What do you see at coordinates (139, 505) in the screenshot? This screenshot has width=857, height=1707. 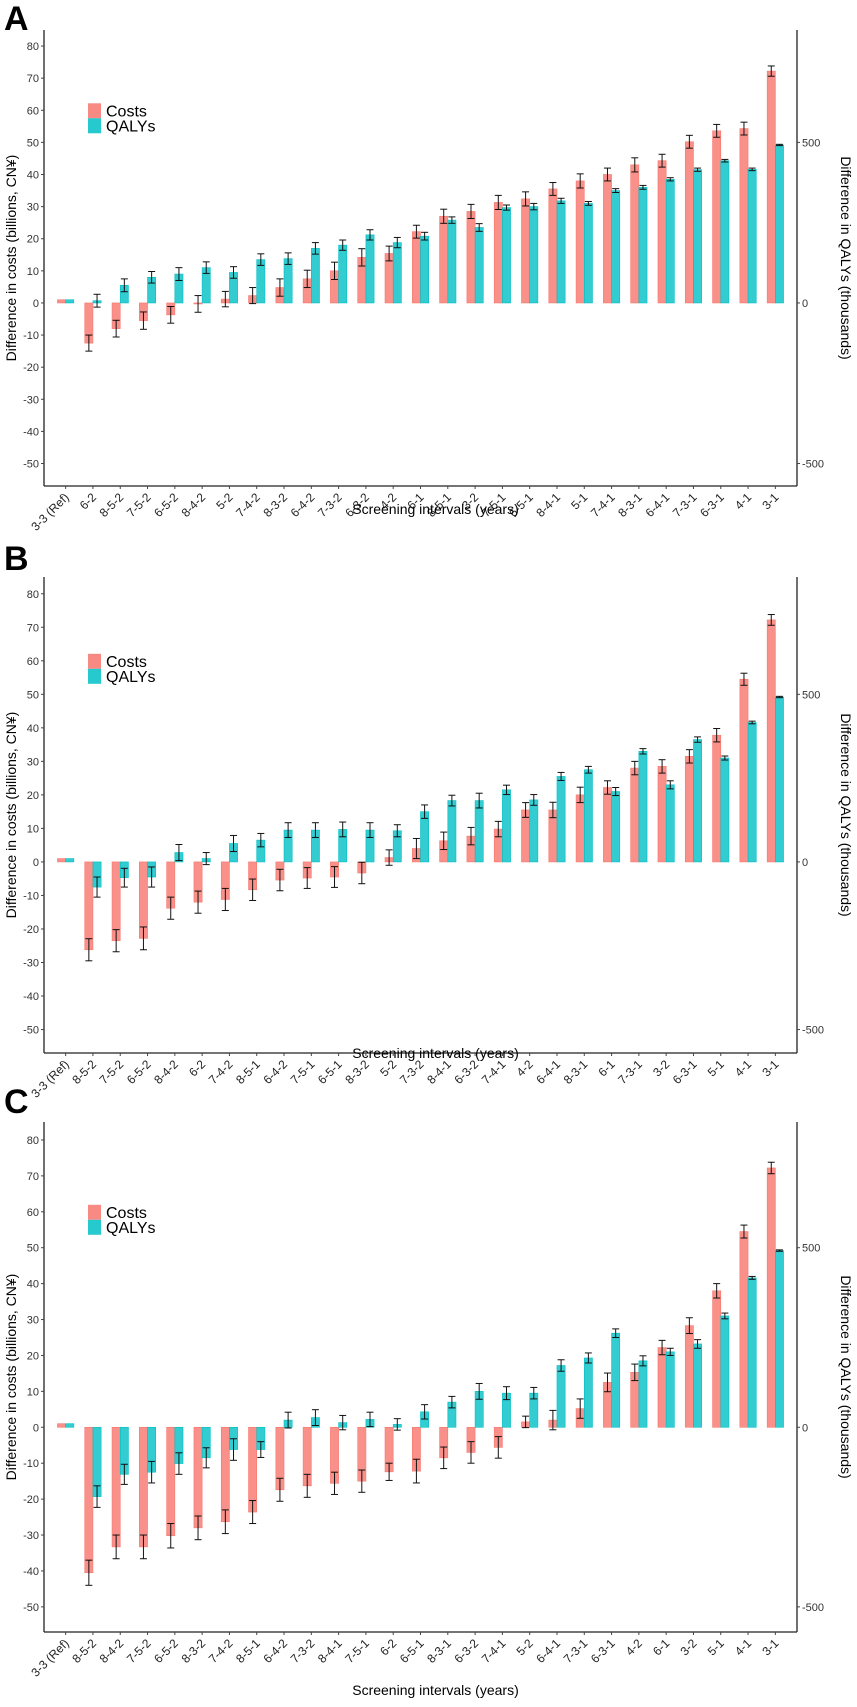 I see `x-tick-label: 7-5-2` at bounding box center [139, 505].